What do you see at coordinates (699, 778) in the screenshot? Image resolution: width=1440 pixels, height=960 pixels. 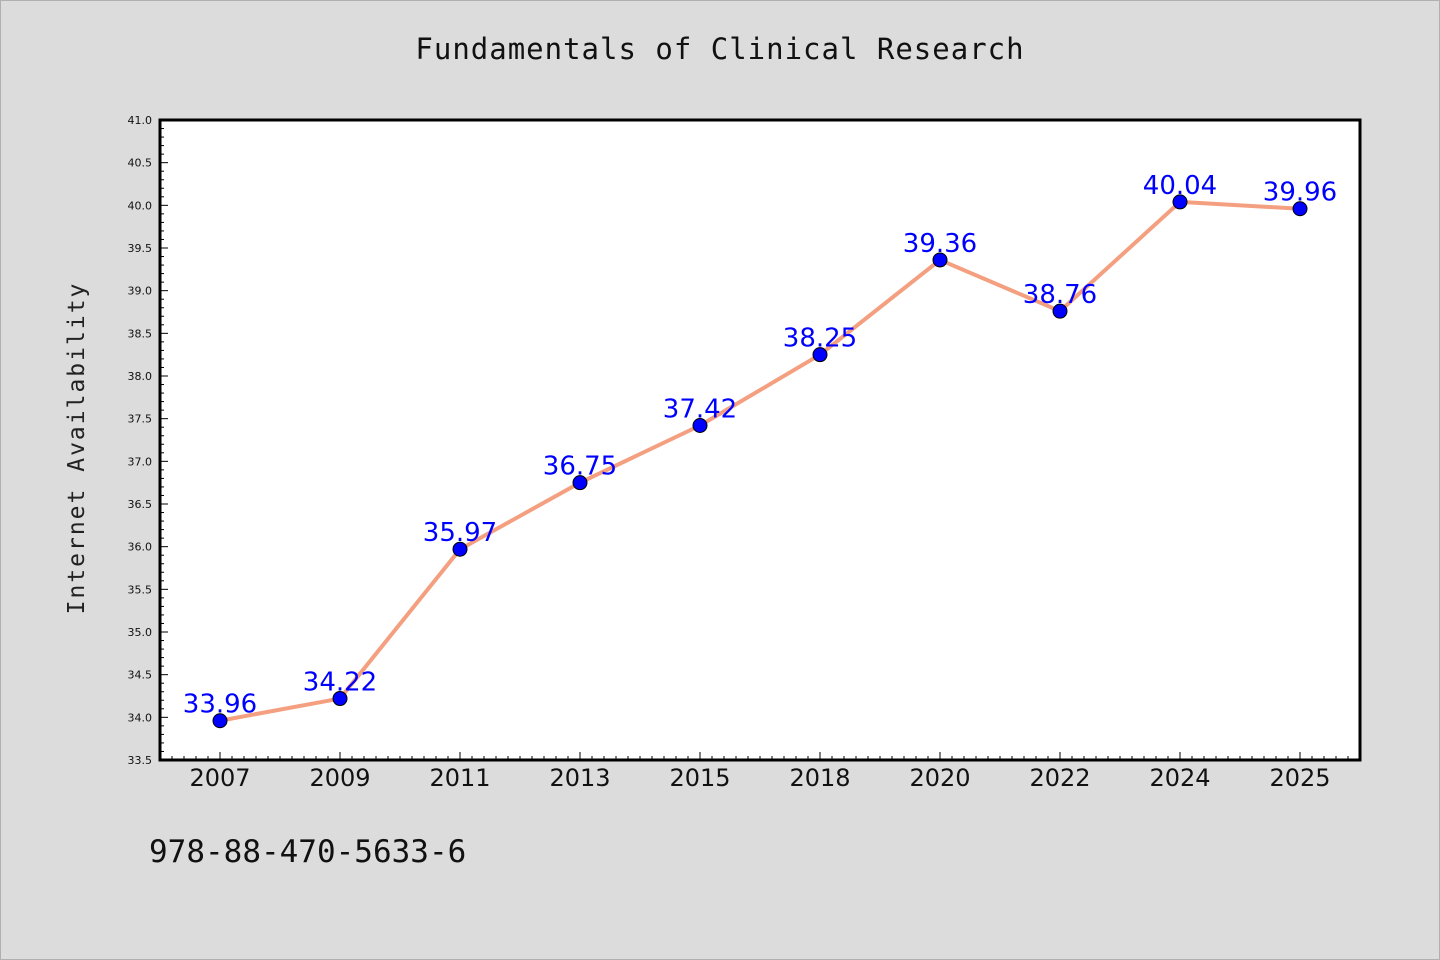 I see `x-tick-label: 2015` at bounding box center [699, 778].